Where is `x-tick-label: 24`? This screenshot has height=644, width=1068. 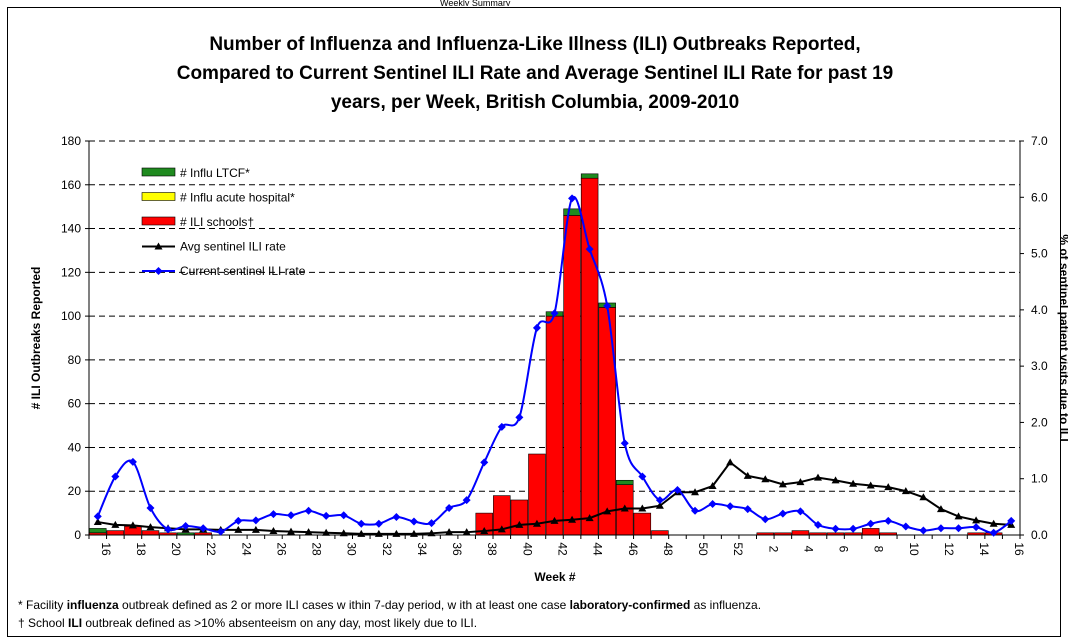 x-tick-label: 24 is located at coordinates (246, 549).